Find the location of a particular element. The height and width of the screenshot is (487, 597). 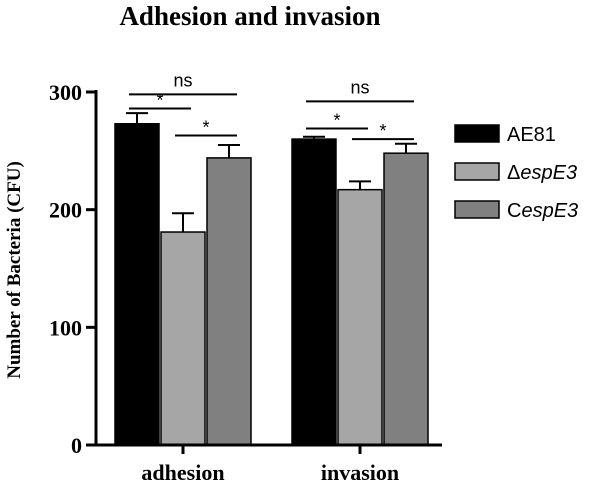

chart-title: Adhesion and invasion is located at coordinates (249, 16).